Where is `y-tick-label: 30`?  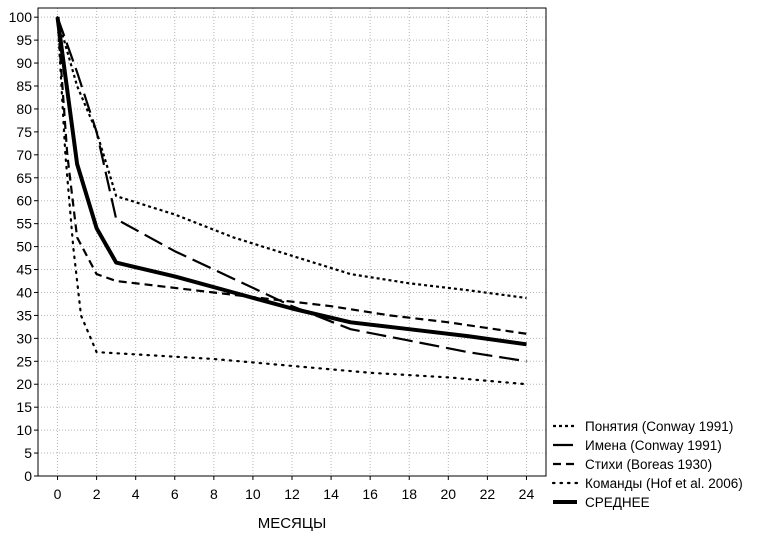 y-tick-label: 30 is located at coordinates (24, 338).